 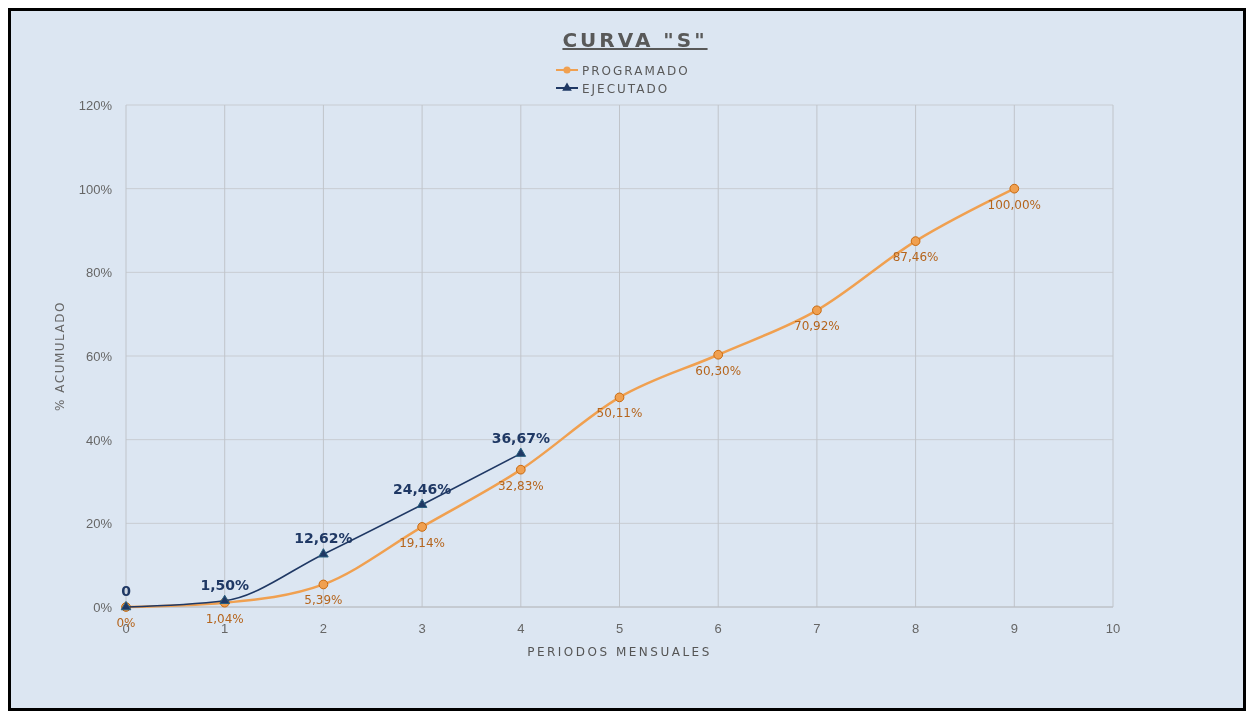 What do you see at coordinates (520, 485) in the screenshot?
I see `data-label: 32,83%` at bounding box center [520, 485].